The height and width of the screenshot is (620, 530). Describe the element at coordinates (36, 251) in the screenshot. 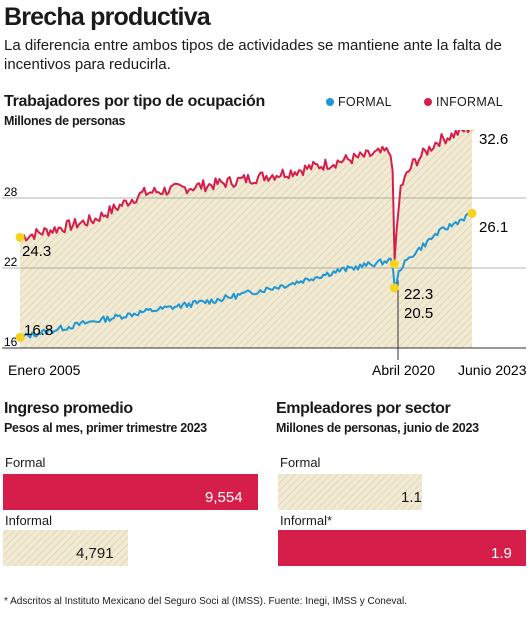

I see `callout-informal-start: 24.3` at that location.